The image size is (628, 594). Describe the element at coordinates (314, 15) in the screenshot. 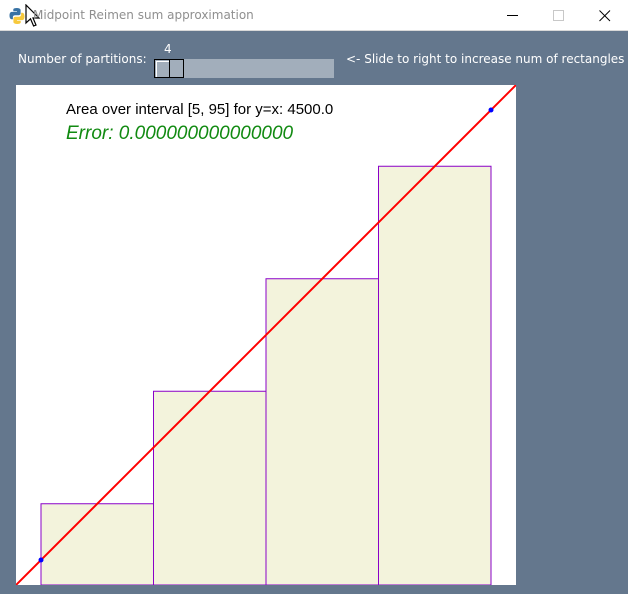

I see `title-bar: Midpoint Reimen sum approximation` at that location.